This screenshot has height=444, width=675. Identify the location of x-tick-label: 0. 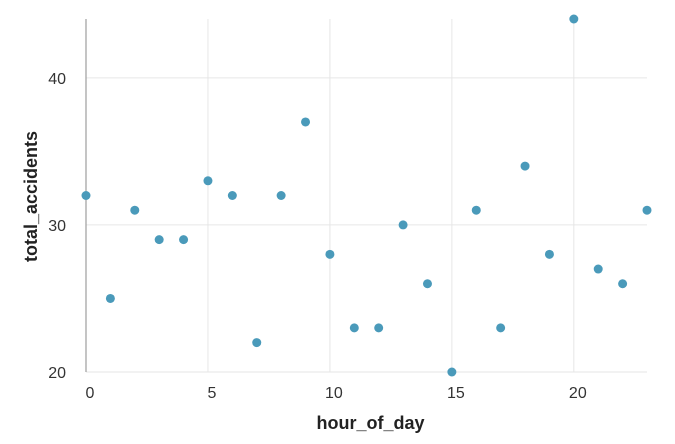
(90, 393).